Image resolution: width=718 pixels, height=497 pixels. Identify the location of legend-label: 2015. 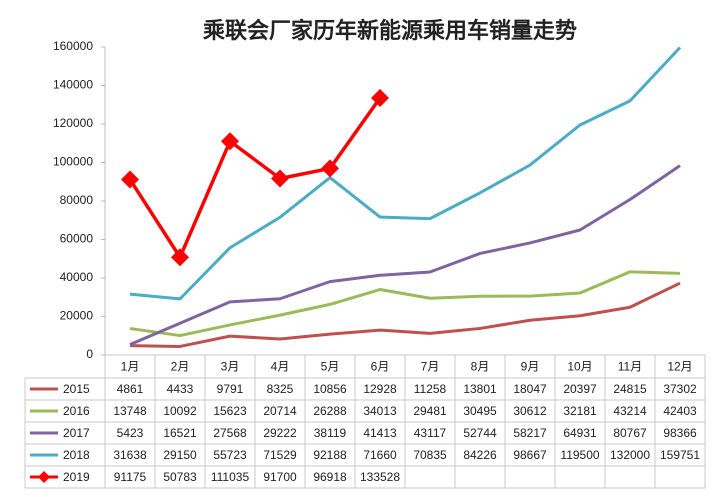
(76, 389).